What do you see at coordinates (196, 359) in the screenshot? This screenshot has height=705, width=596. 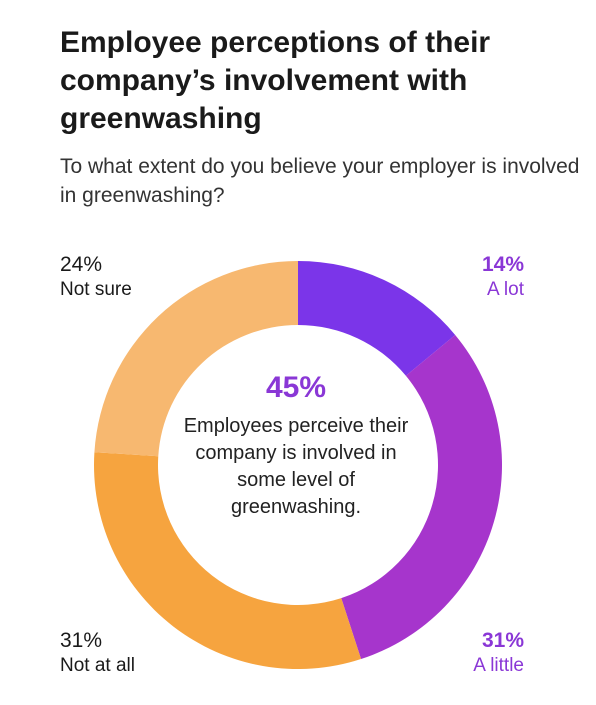 I see `donut-slice-not-sure` at bounding box center [196, 359].